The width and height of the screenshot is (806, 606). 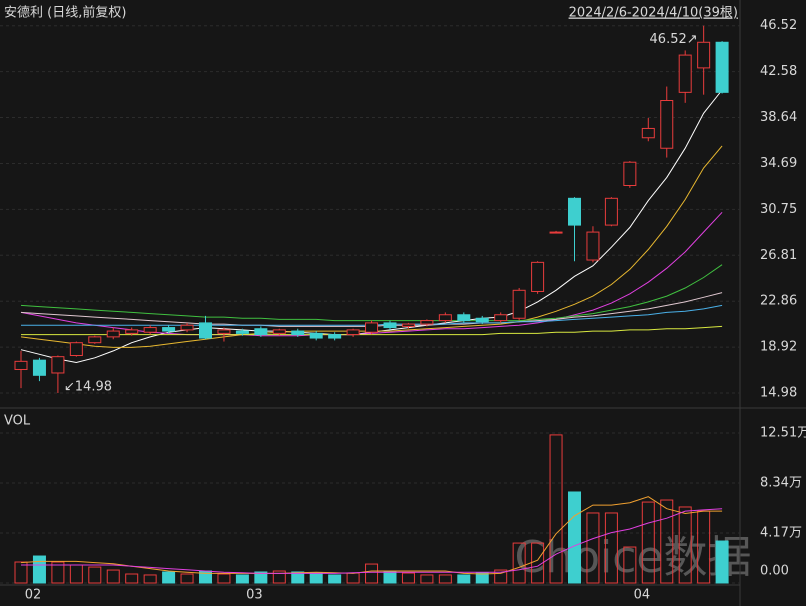 What do you see at coordinates (774, 571) in the screenshot?
I see `y-tick-label: 0.00` at bounding box center [774, 571].